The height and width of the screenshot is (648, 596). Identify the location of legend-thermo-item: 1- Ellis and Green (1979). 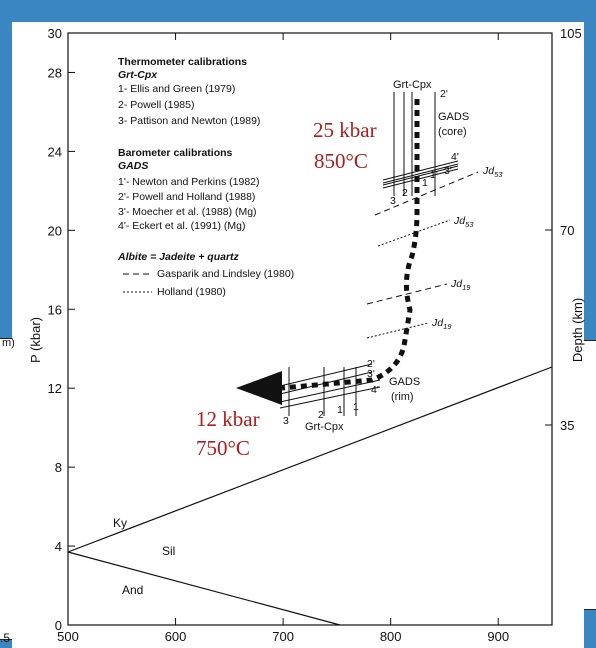
(176, 89).